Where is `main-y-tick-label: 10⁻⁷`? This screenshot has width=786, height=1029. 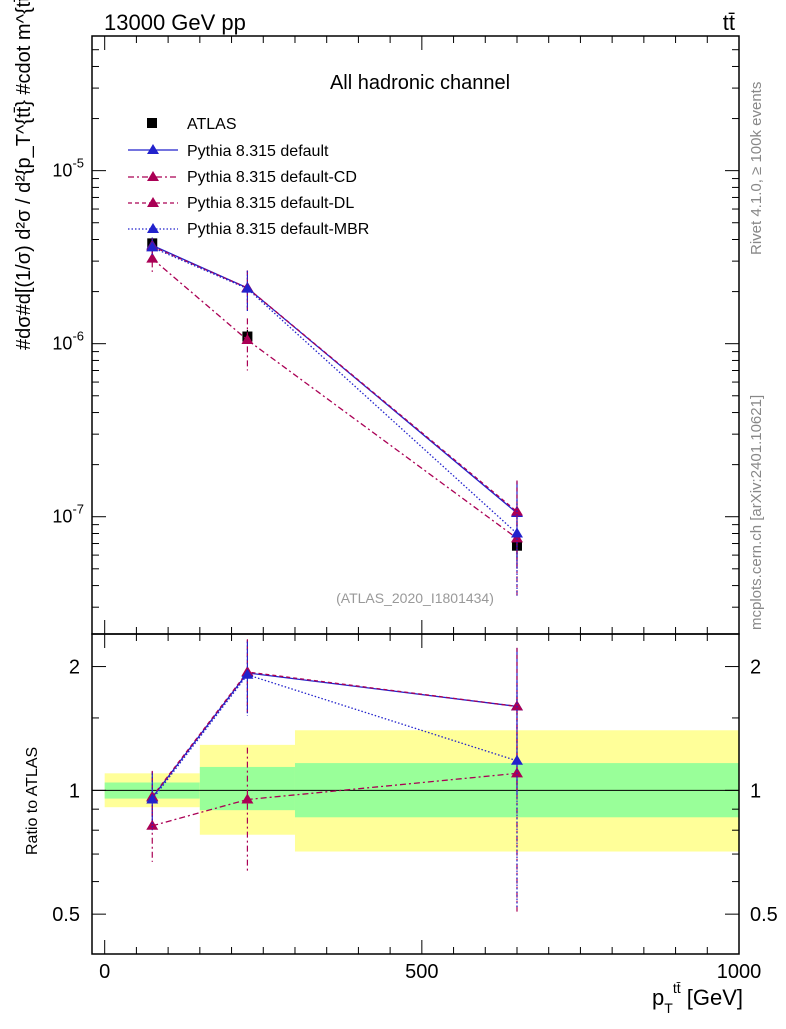
main-y-tick-label: 10⁻⁷ is located at coordinates (68, 514).